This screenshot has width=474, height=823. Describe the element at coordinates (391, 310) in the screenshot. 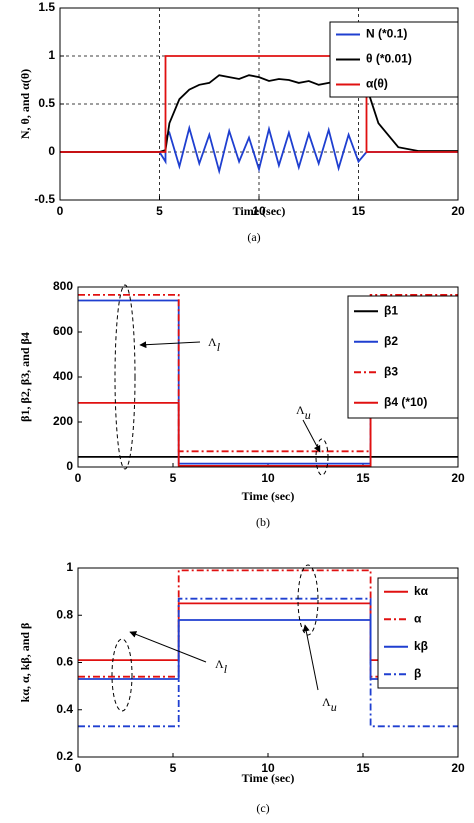

I see `legend-label: β1` at that location.